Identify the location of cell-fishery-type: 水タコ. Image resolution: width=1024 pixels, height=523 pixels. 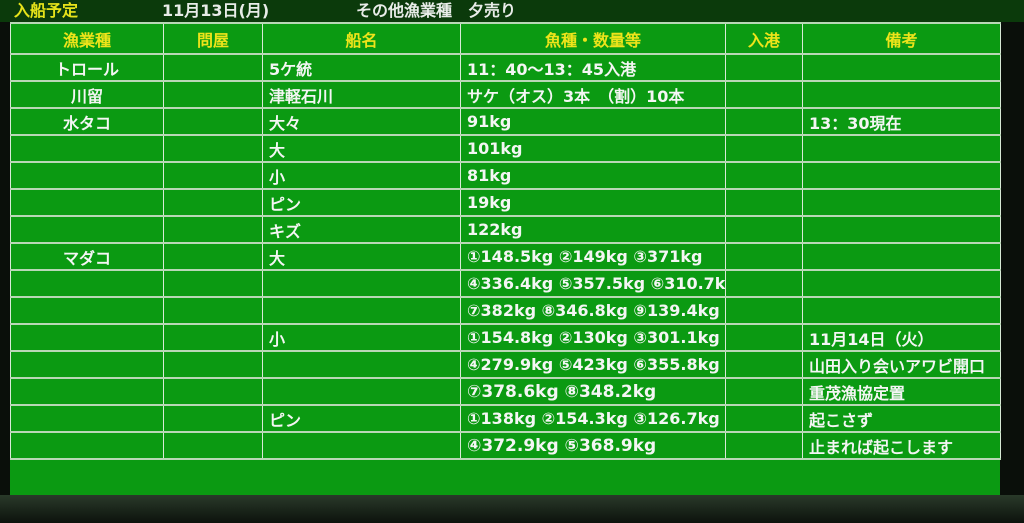
(87, 121).